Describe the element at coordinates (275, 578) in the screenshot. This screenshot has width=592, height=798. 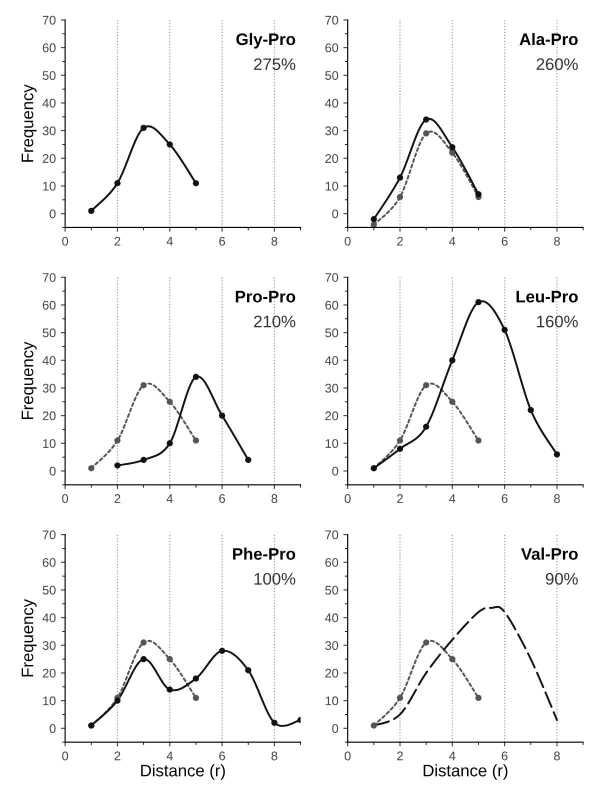
I see `annotation: 100%` at that location.